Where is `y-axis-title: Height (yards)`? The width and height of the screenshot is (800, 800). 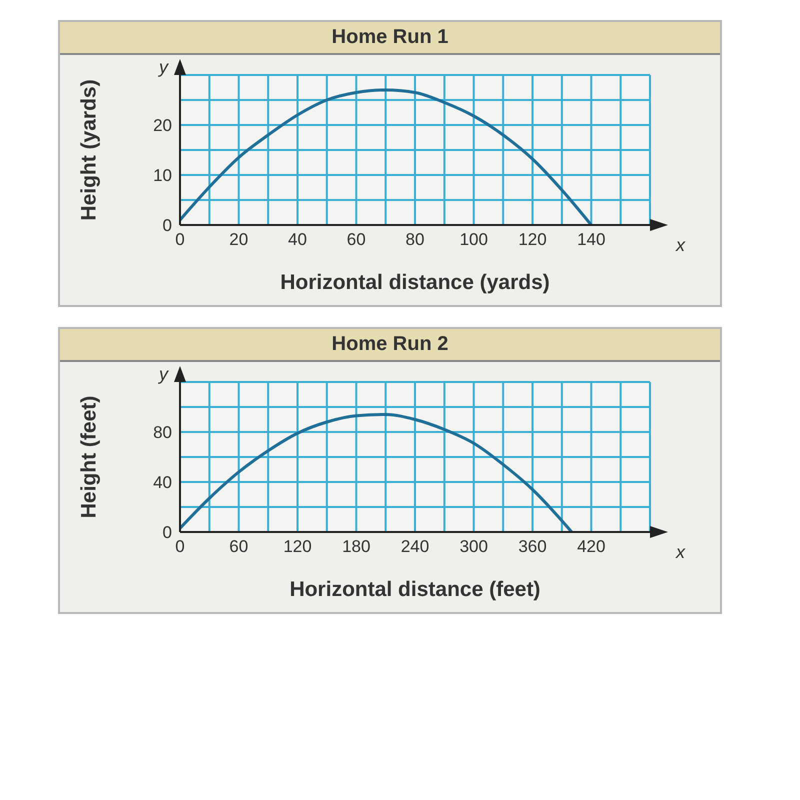
y-axis-title: Height (yards) is located at coordinates (88, 150).